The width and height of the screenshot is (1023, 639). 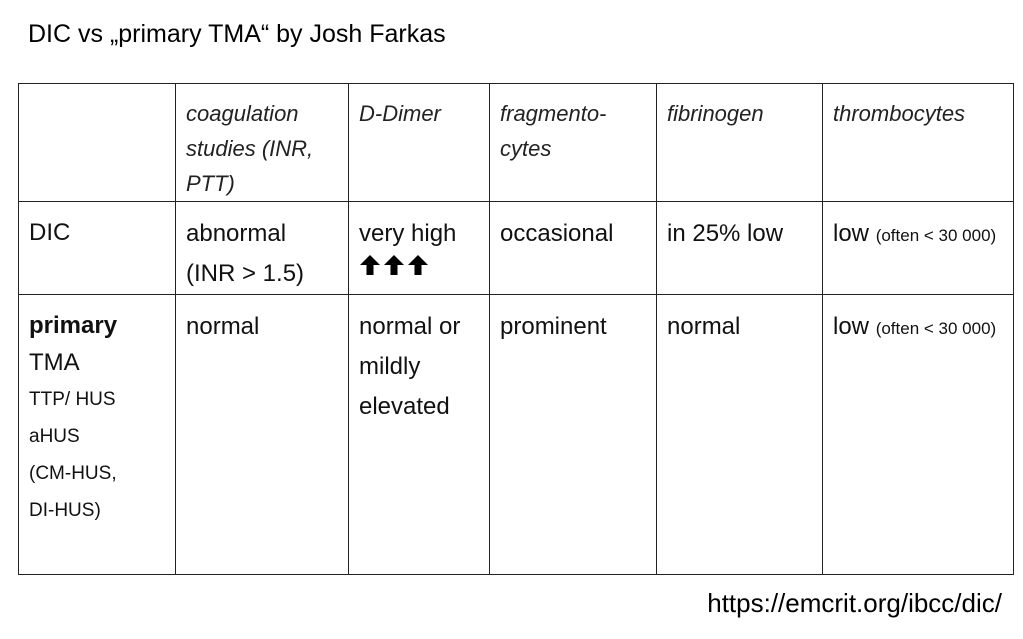 What do you see at coordinates (237, 34) in the screenshot?
I see `page-title: DIC vs „primary TMA“ by Josh Farkas` at bounding box center [237, 34].